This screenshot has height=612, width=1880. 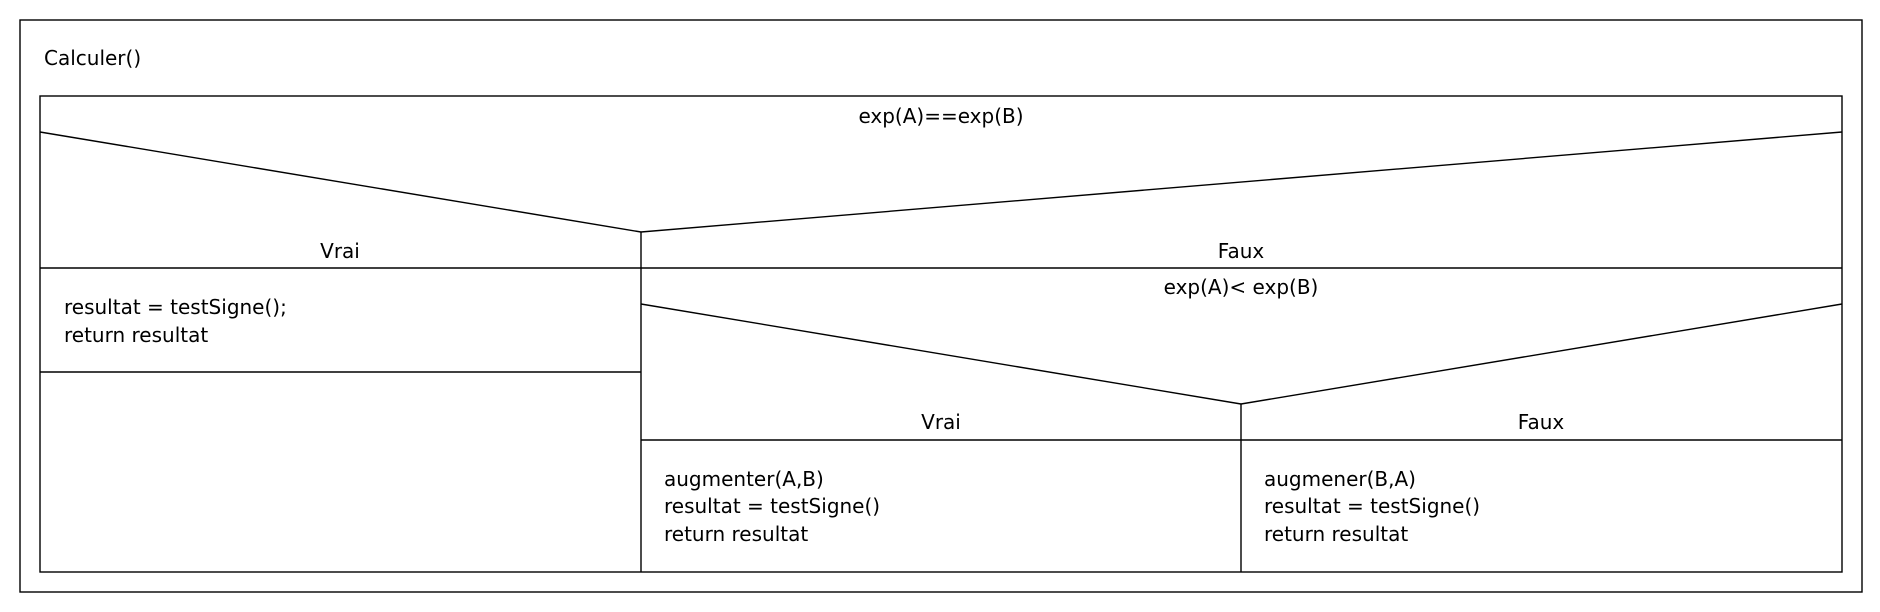 I want to click on inner-condition-text: exp(A)< exp(B), so click(x=1241, y=287).